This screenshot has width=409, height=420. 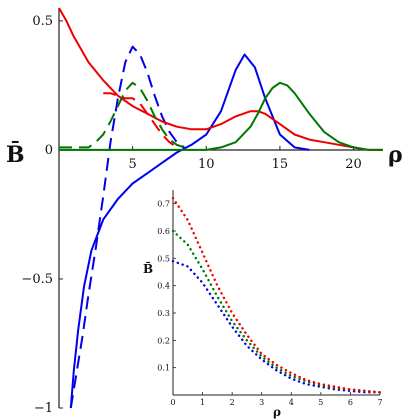 I want to click on main-x-tick-label: 10, so click(x=206, y=164).